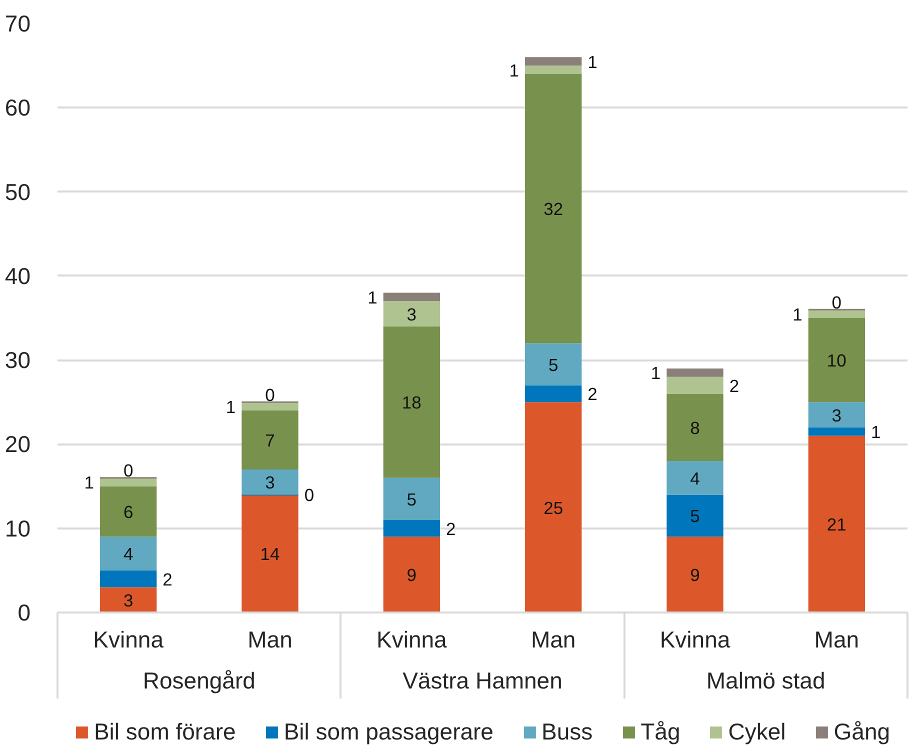 The image size is (911, 749). I want to click on data-label: 14, so click(270, 554).